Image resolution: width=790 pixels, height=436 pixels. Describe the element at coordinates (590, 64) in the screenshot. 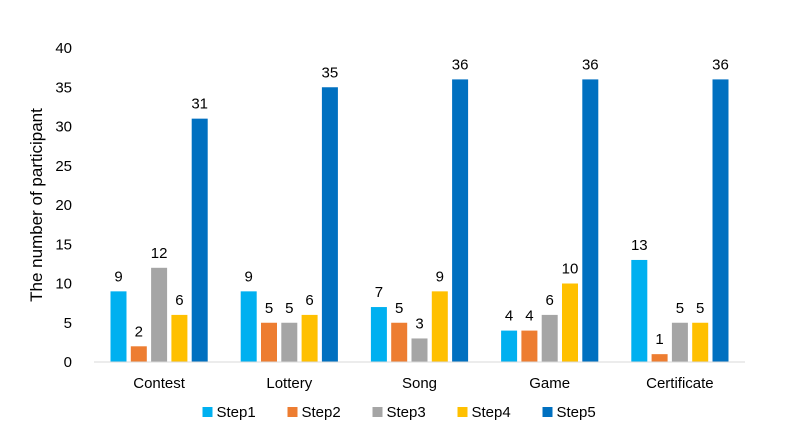

I see `data-label-game-step5: 36` at that location.